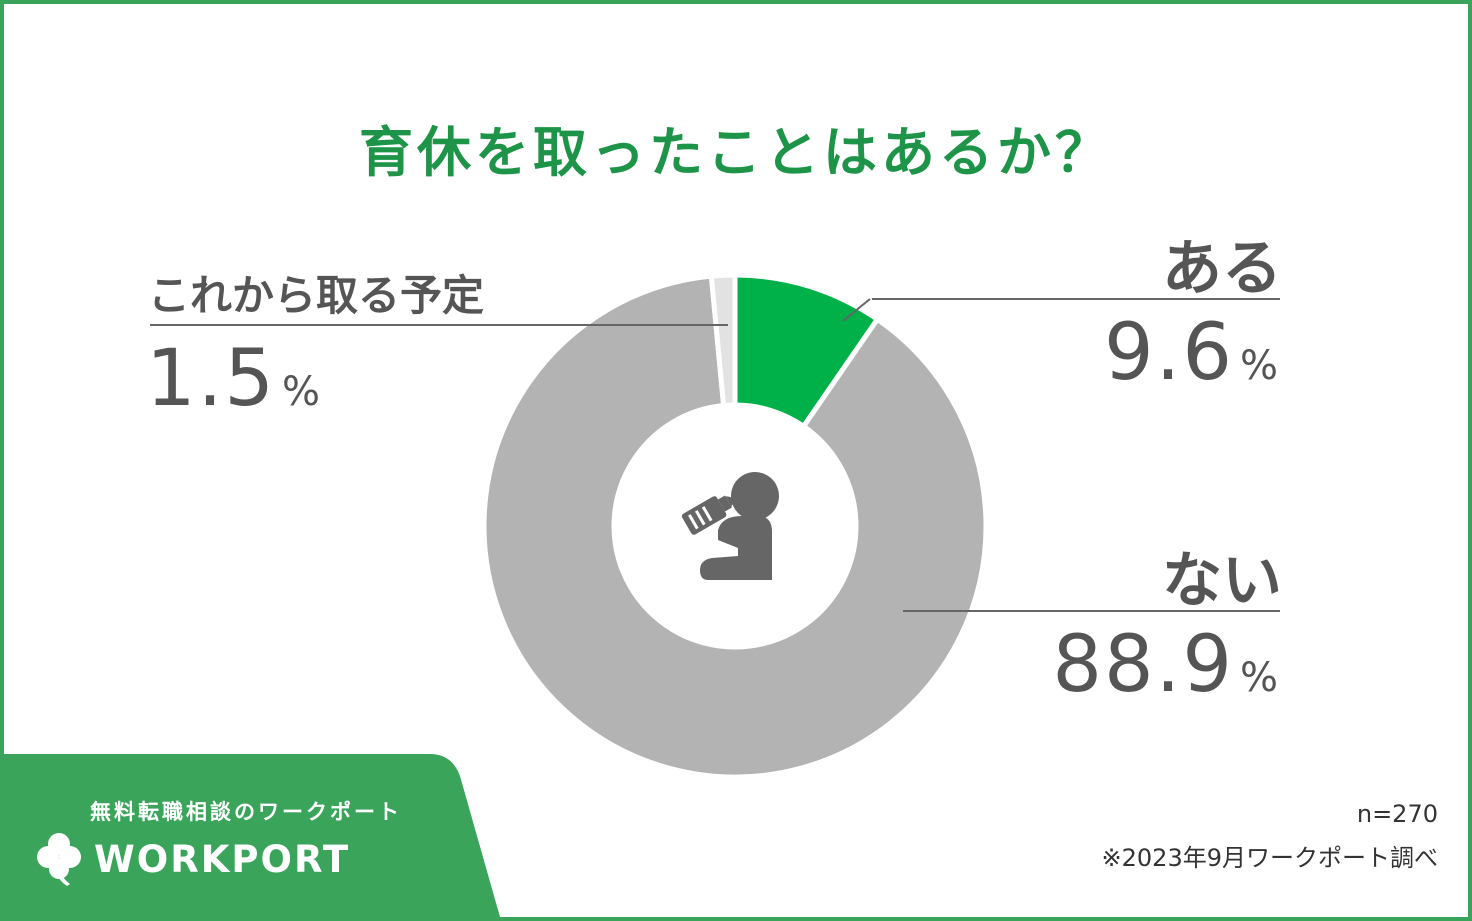  I want to click on leader-line-aru, so click(856, 310).